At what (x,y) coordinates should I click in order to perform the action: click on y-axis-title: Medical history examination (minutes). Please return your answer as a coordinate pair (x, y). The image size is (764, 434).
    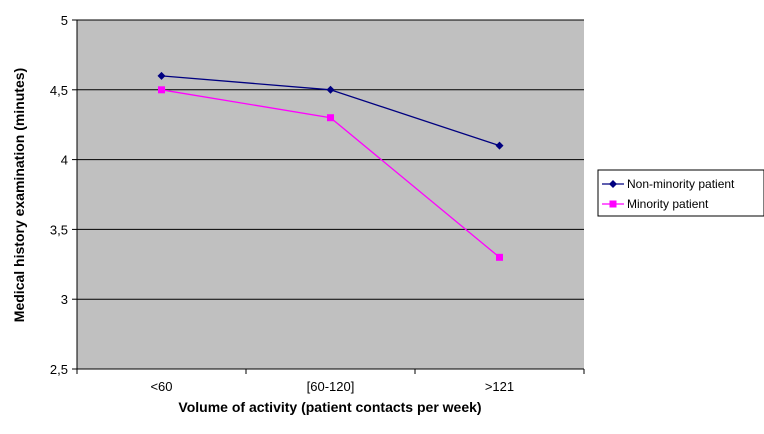
    Looking at the image, I should click on (19, 195).